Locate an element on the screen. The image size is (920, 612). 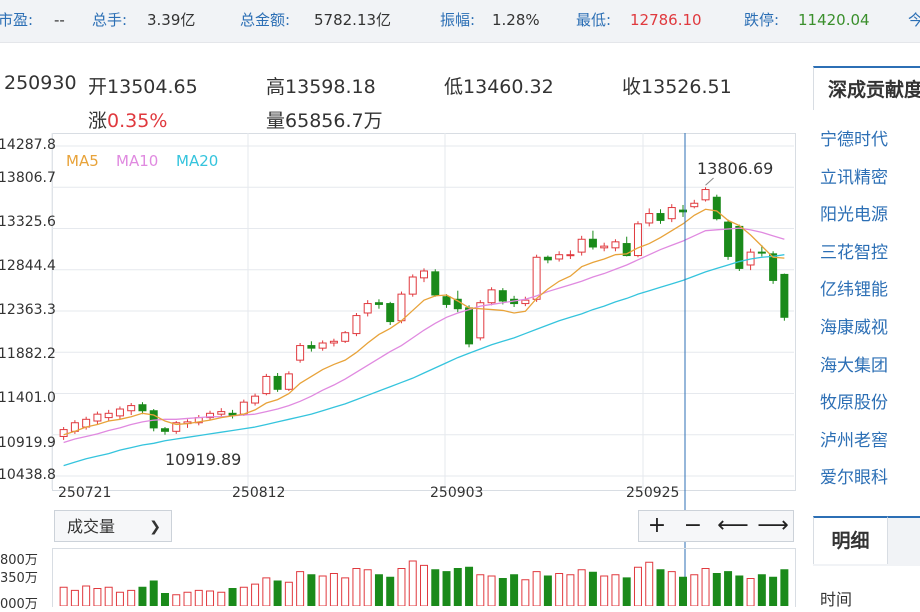
y-tick: 11882.2 is located at coordinates (28, 354).